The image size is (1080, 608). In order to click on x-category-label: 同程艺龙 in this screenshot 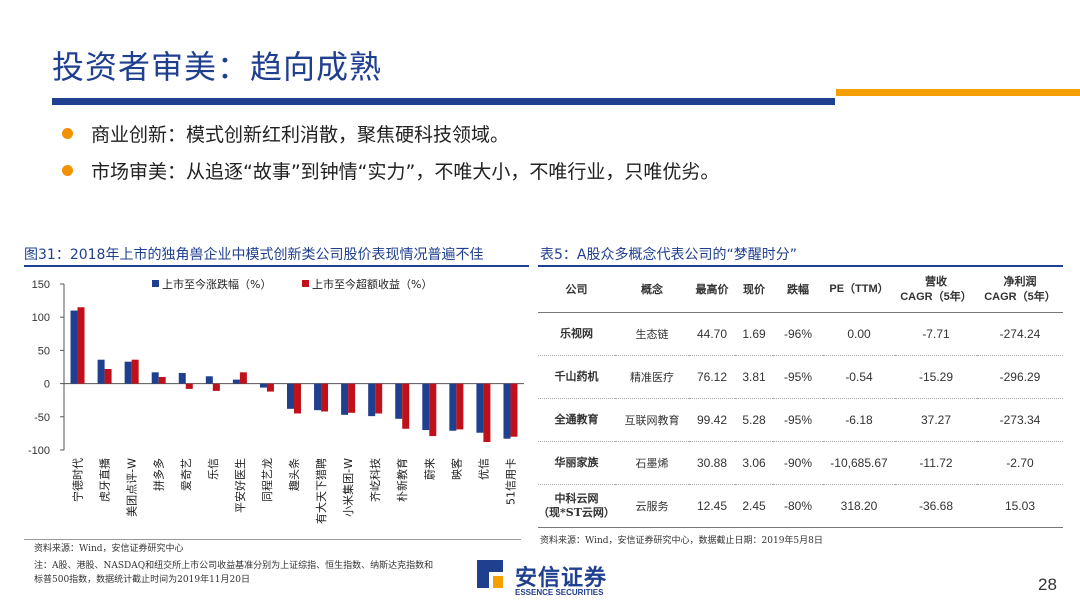, I will do `click(267, 480)`.